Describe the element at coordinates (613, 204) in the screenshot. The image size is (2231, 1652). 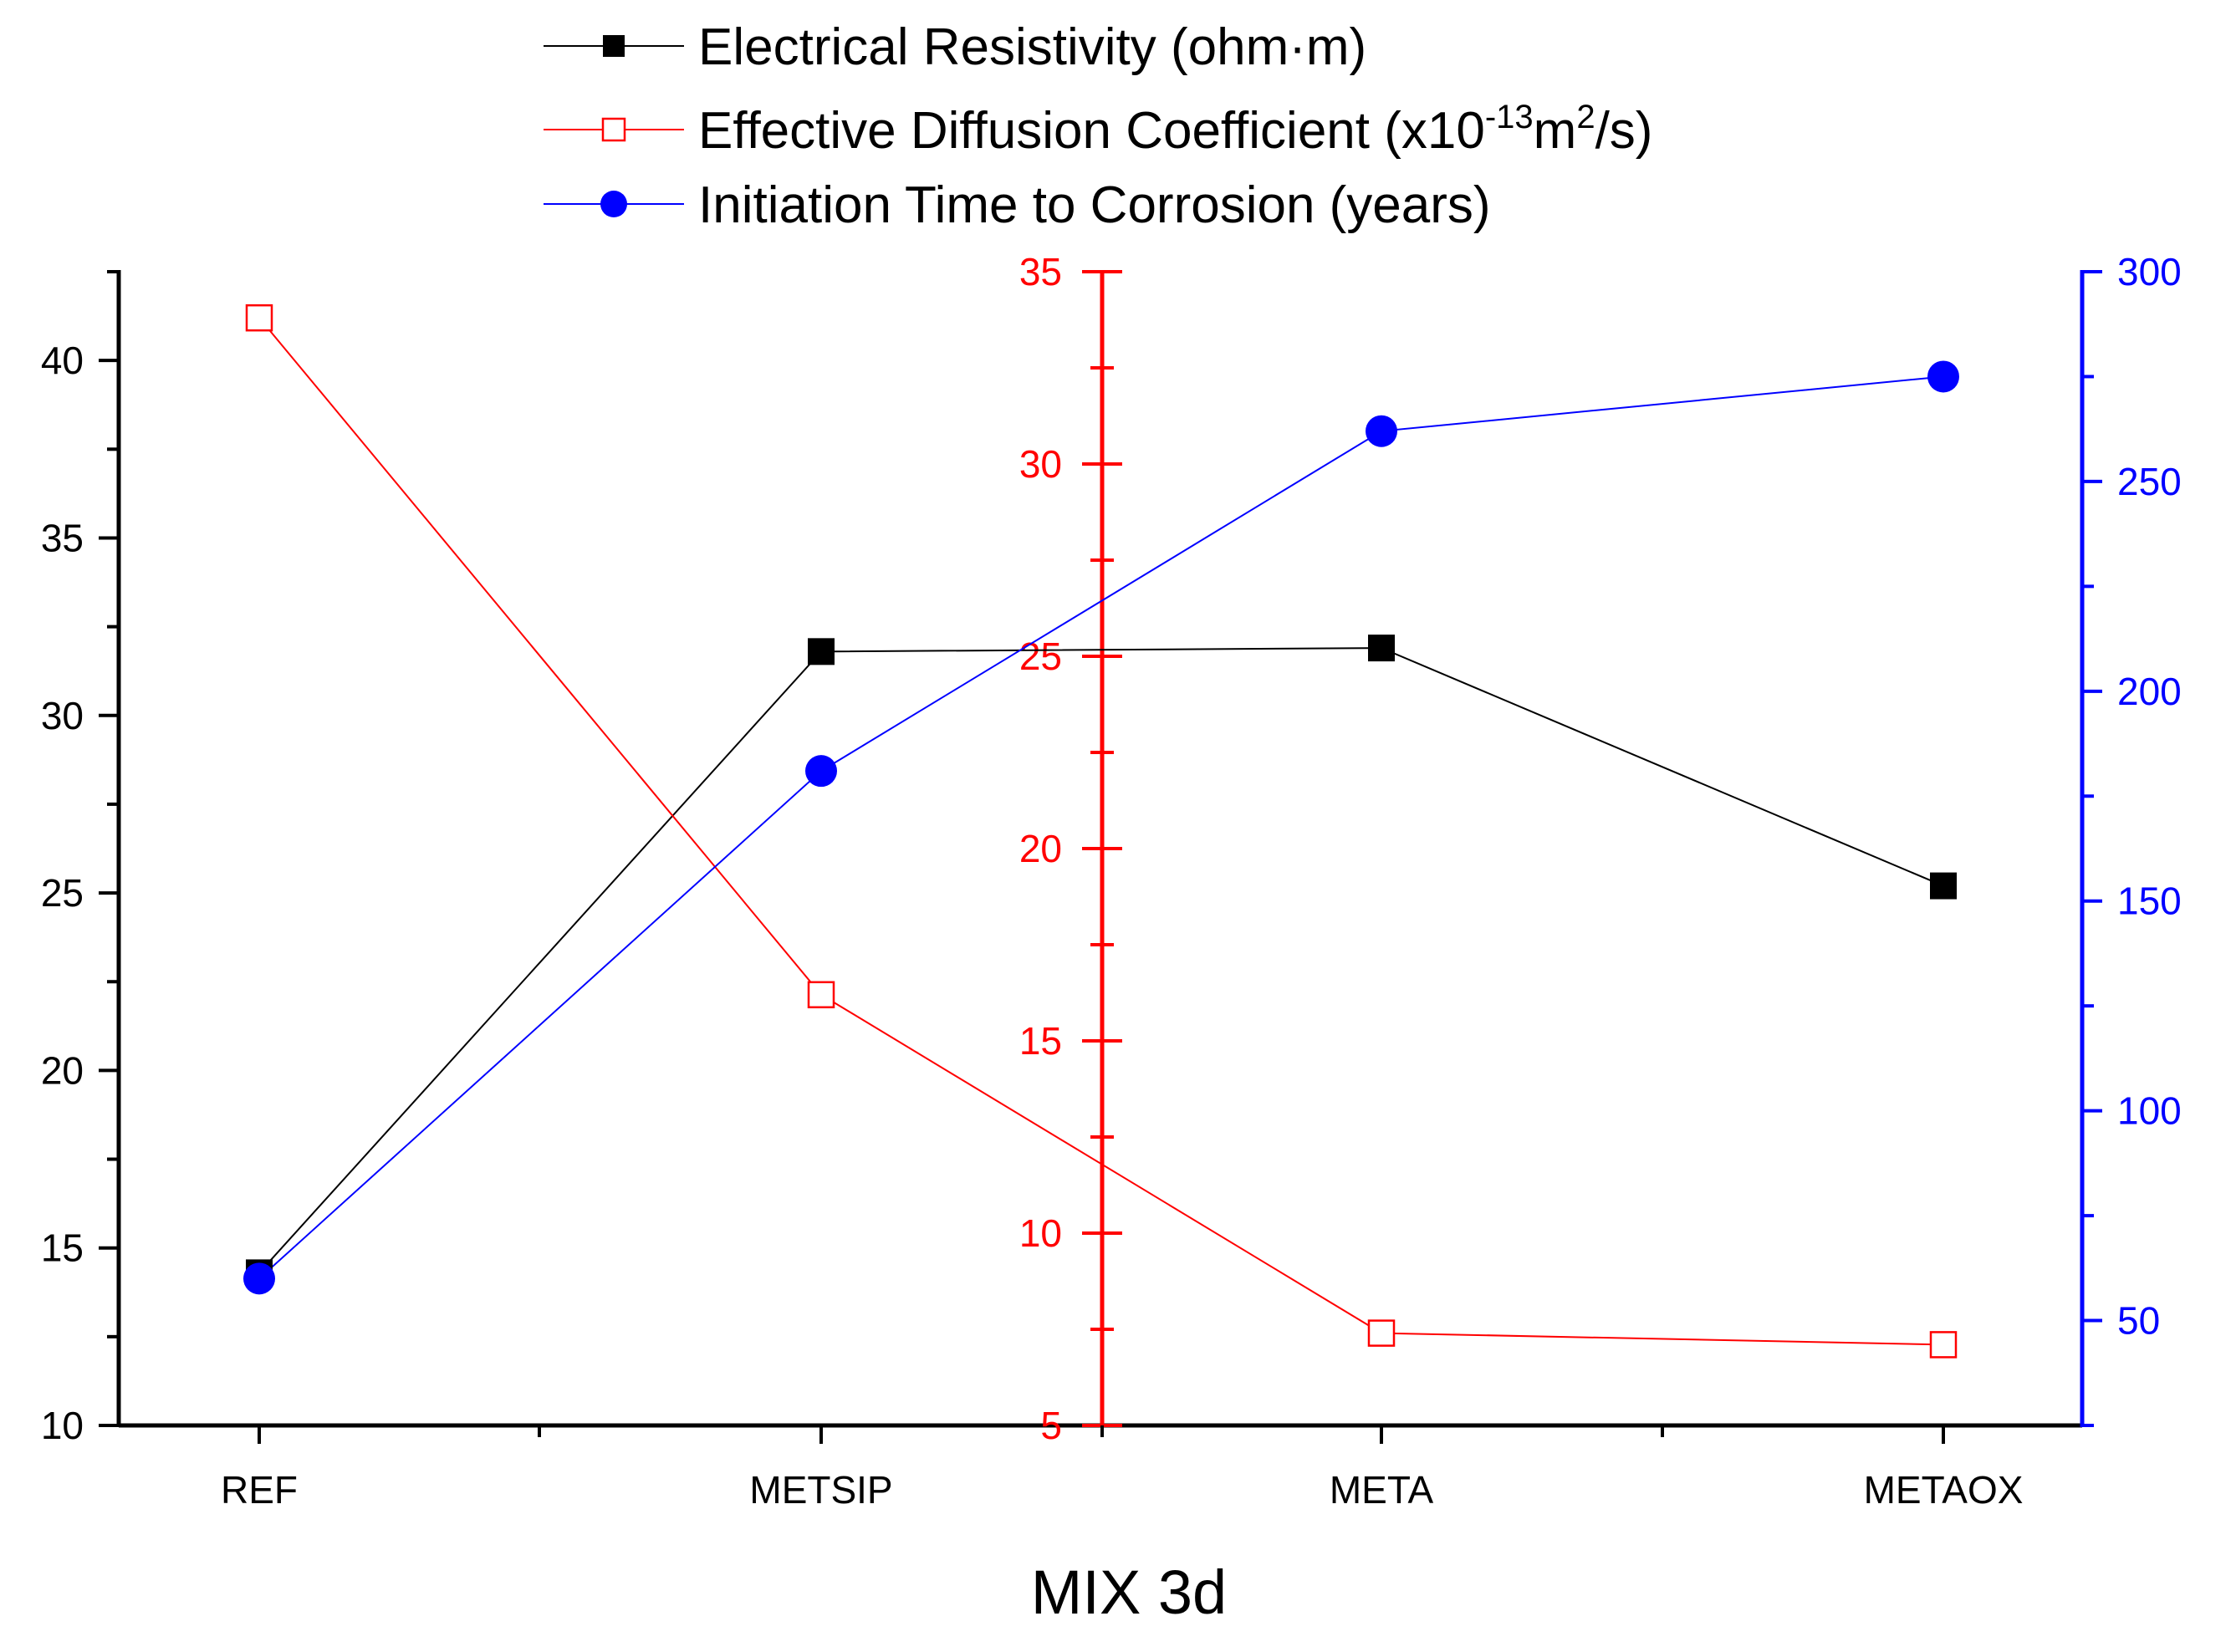
I see `legend-marker-filled-circle` at that location.